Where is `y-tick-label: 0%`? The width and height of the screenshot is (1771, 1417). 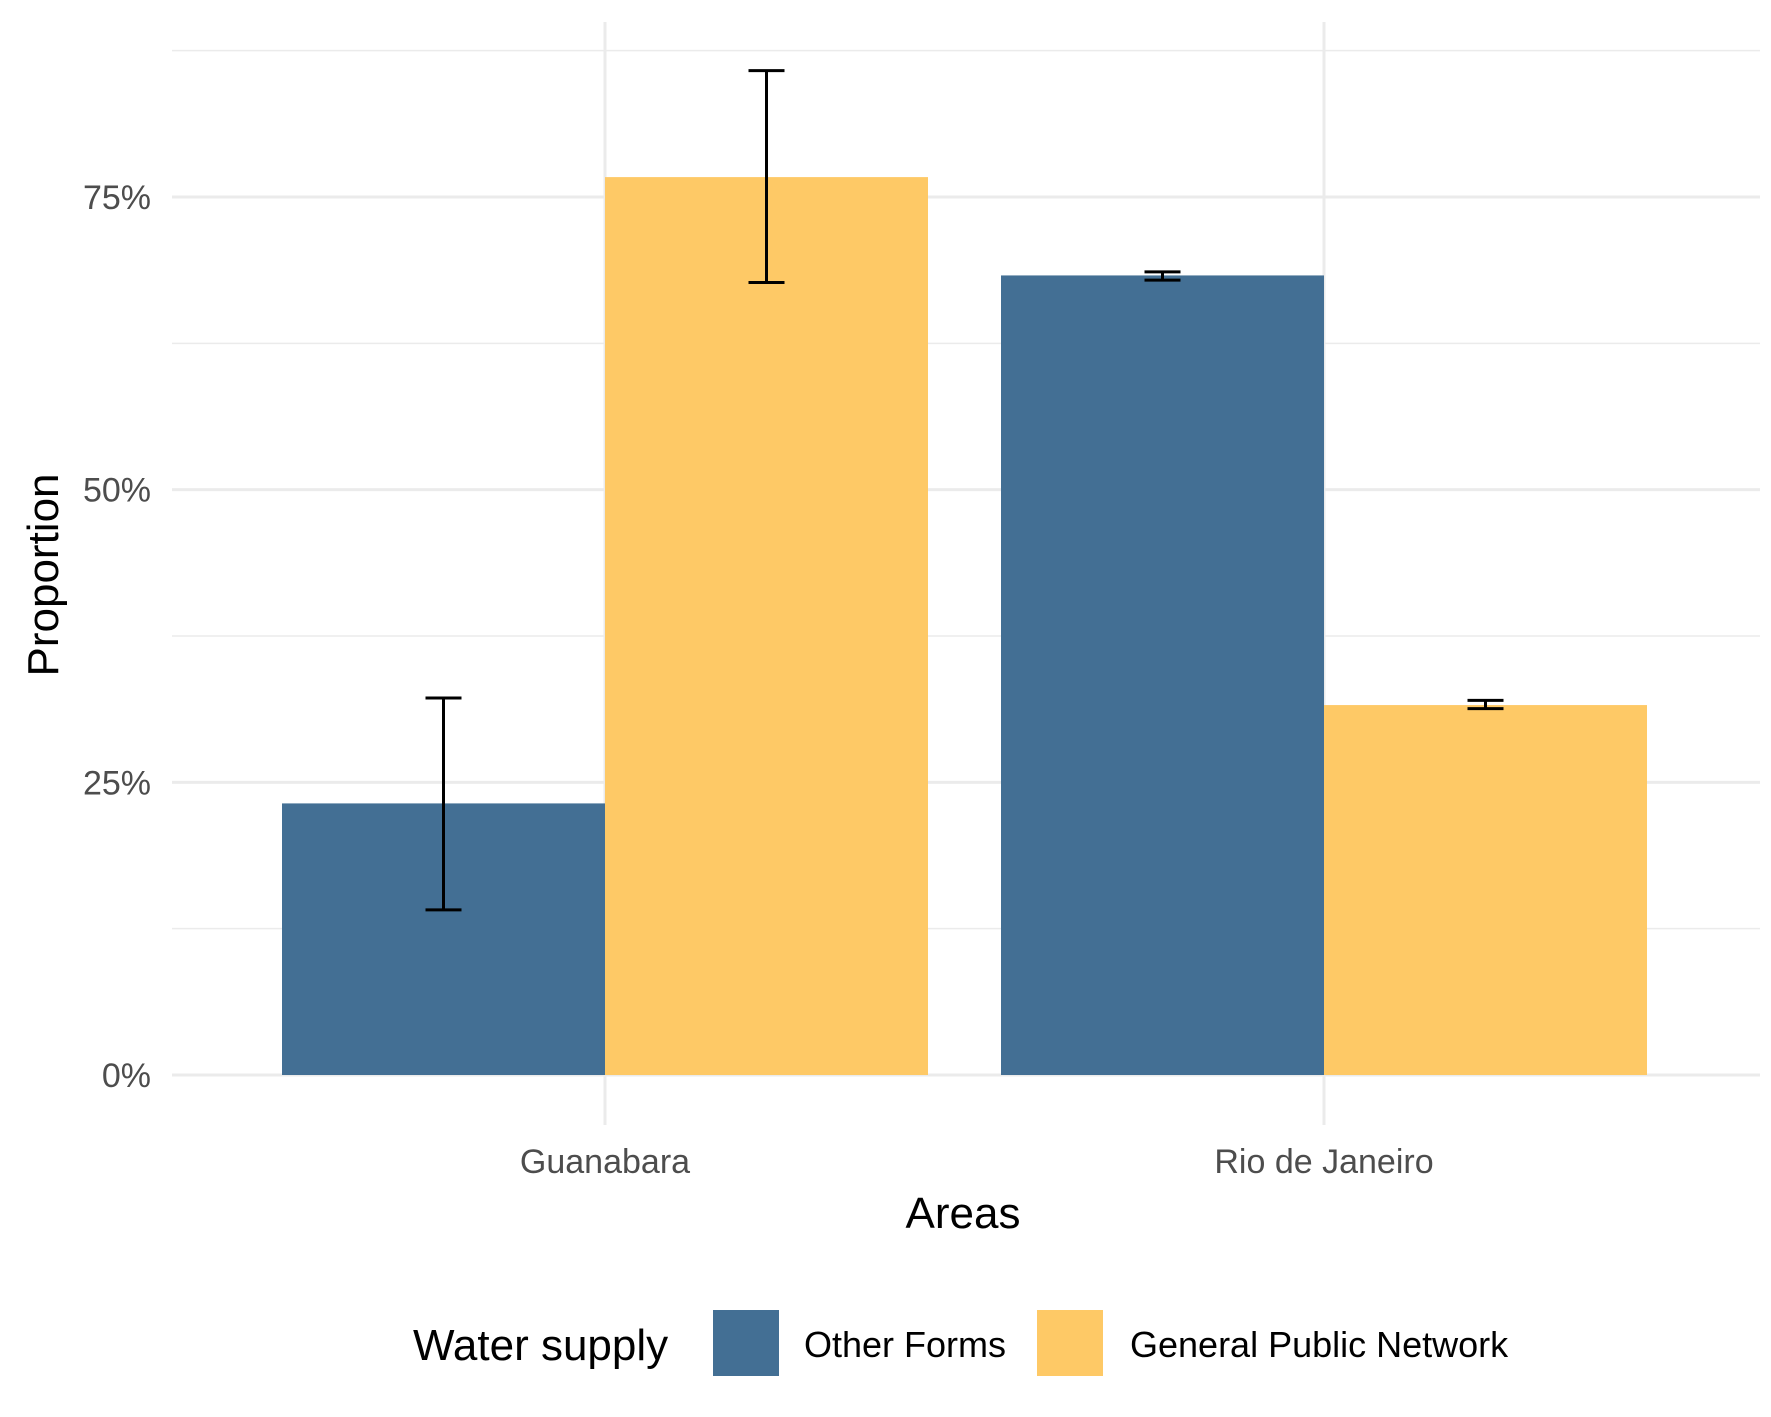
y-tick-label: 0% is located at coordinates (126, 1076).